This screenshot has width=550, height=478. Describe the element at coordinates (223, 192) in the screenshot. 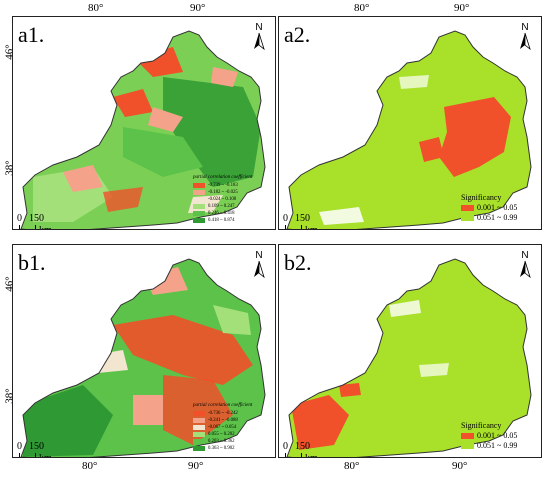

I see `legend-label: -0.182 ~ -0.025` at that location.